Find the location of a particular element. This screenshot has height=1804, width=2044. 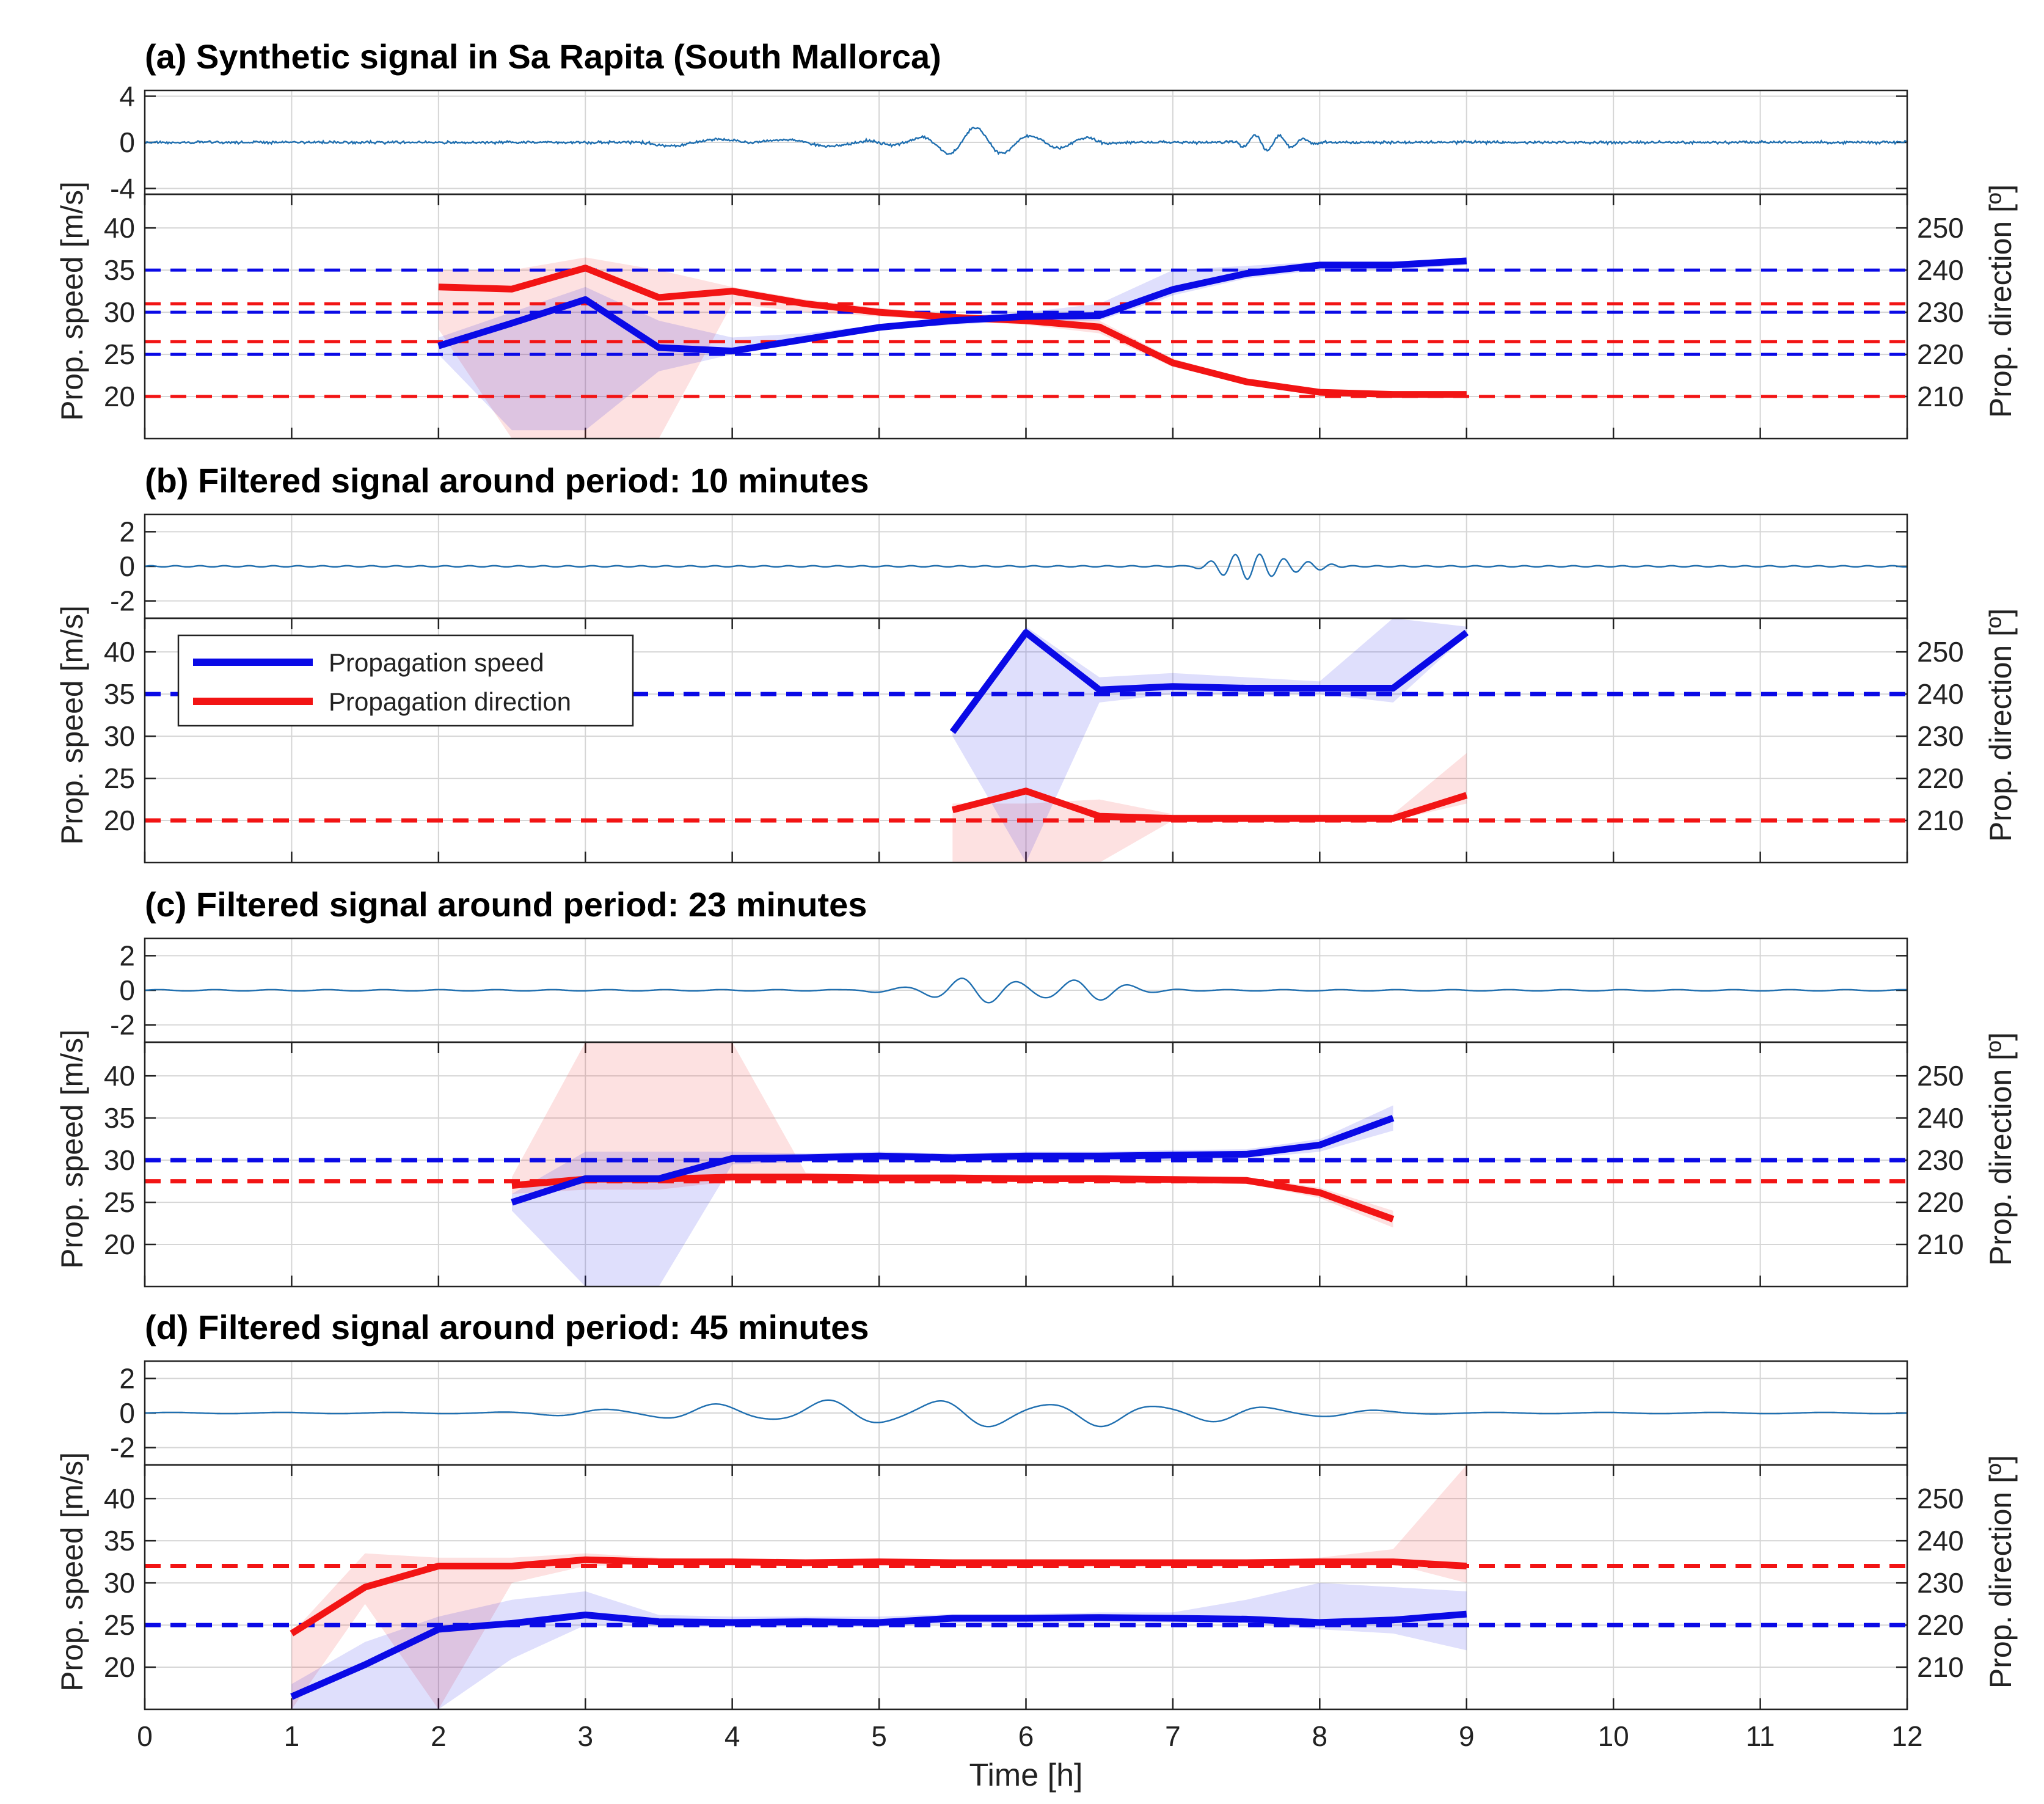

legend: Propagation speed Propagation direction is located at coordinates (406, 680).